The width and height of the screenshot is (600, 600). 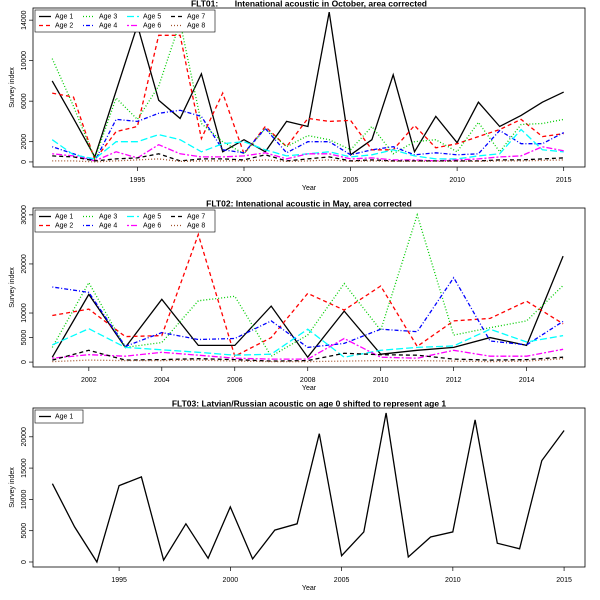 I want to click on y-tick-label: 14000, so click(x=24, y=20).